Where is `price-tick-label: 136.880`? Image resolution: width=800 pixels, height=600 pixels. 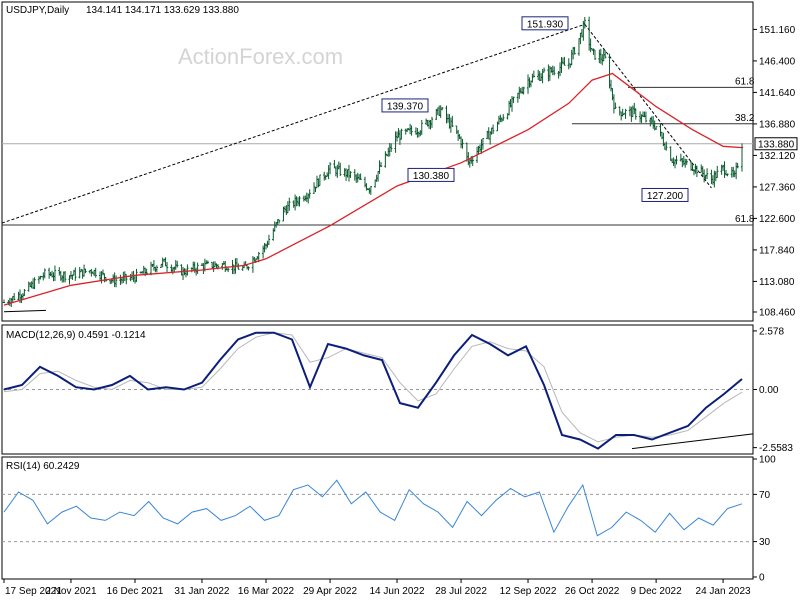 price-tick-label: 136.880 is located at coordinates (777, 124).